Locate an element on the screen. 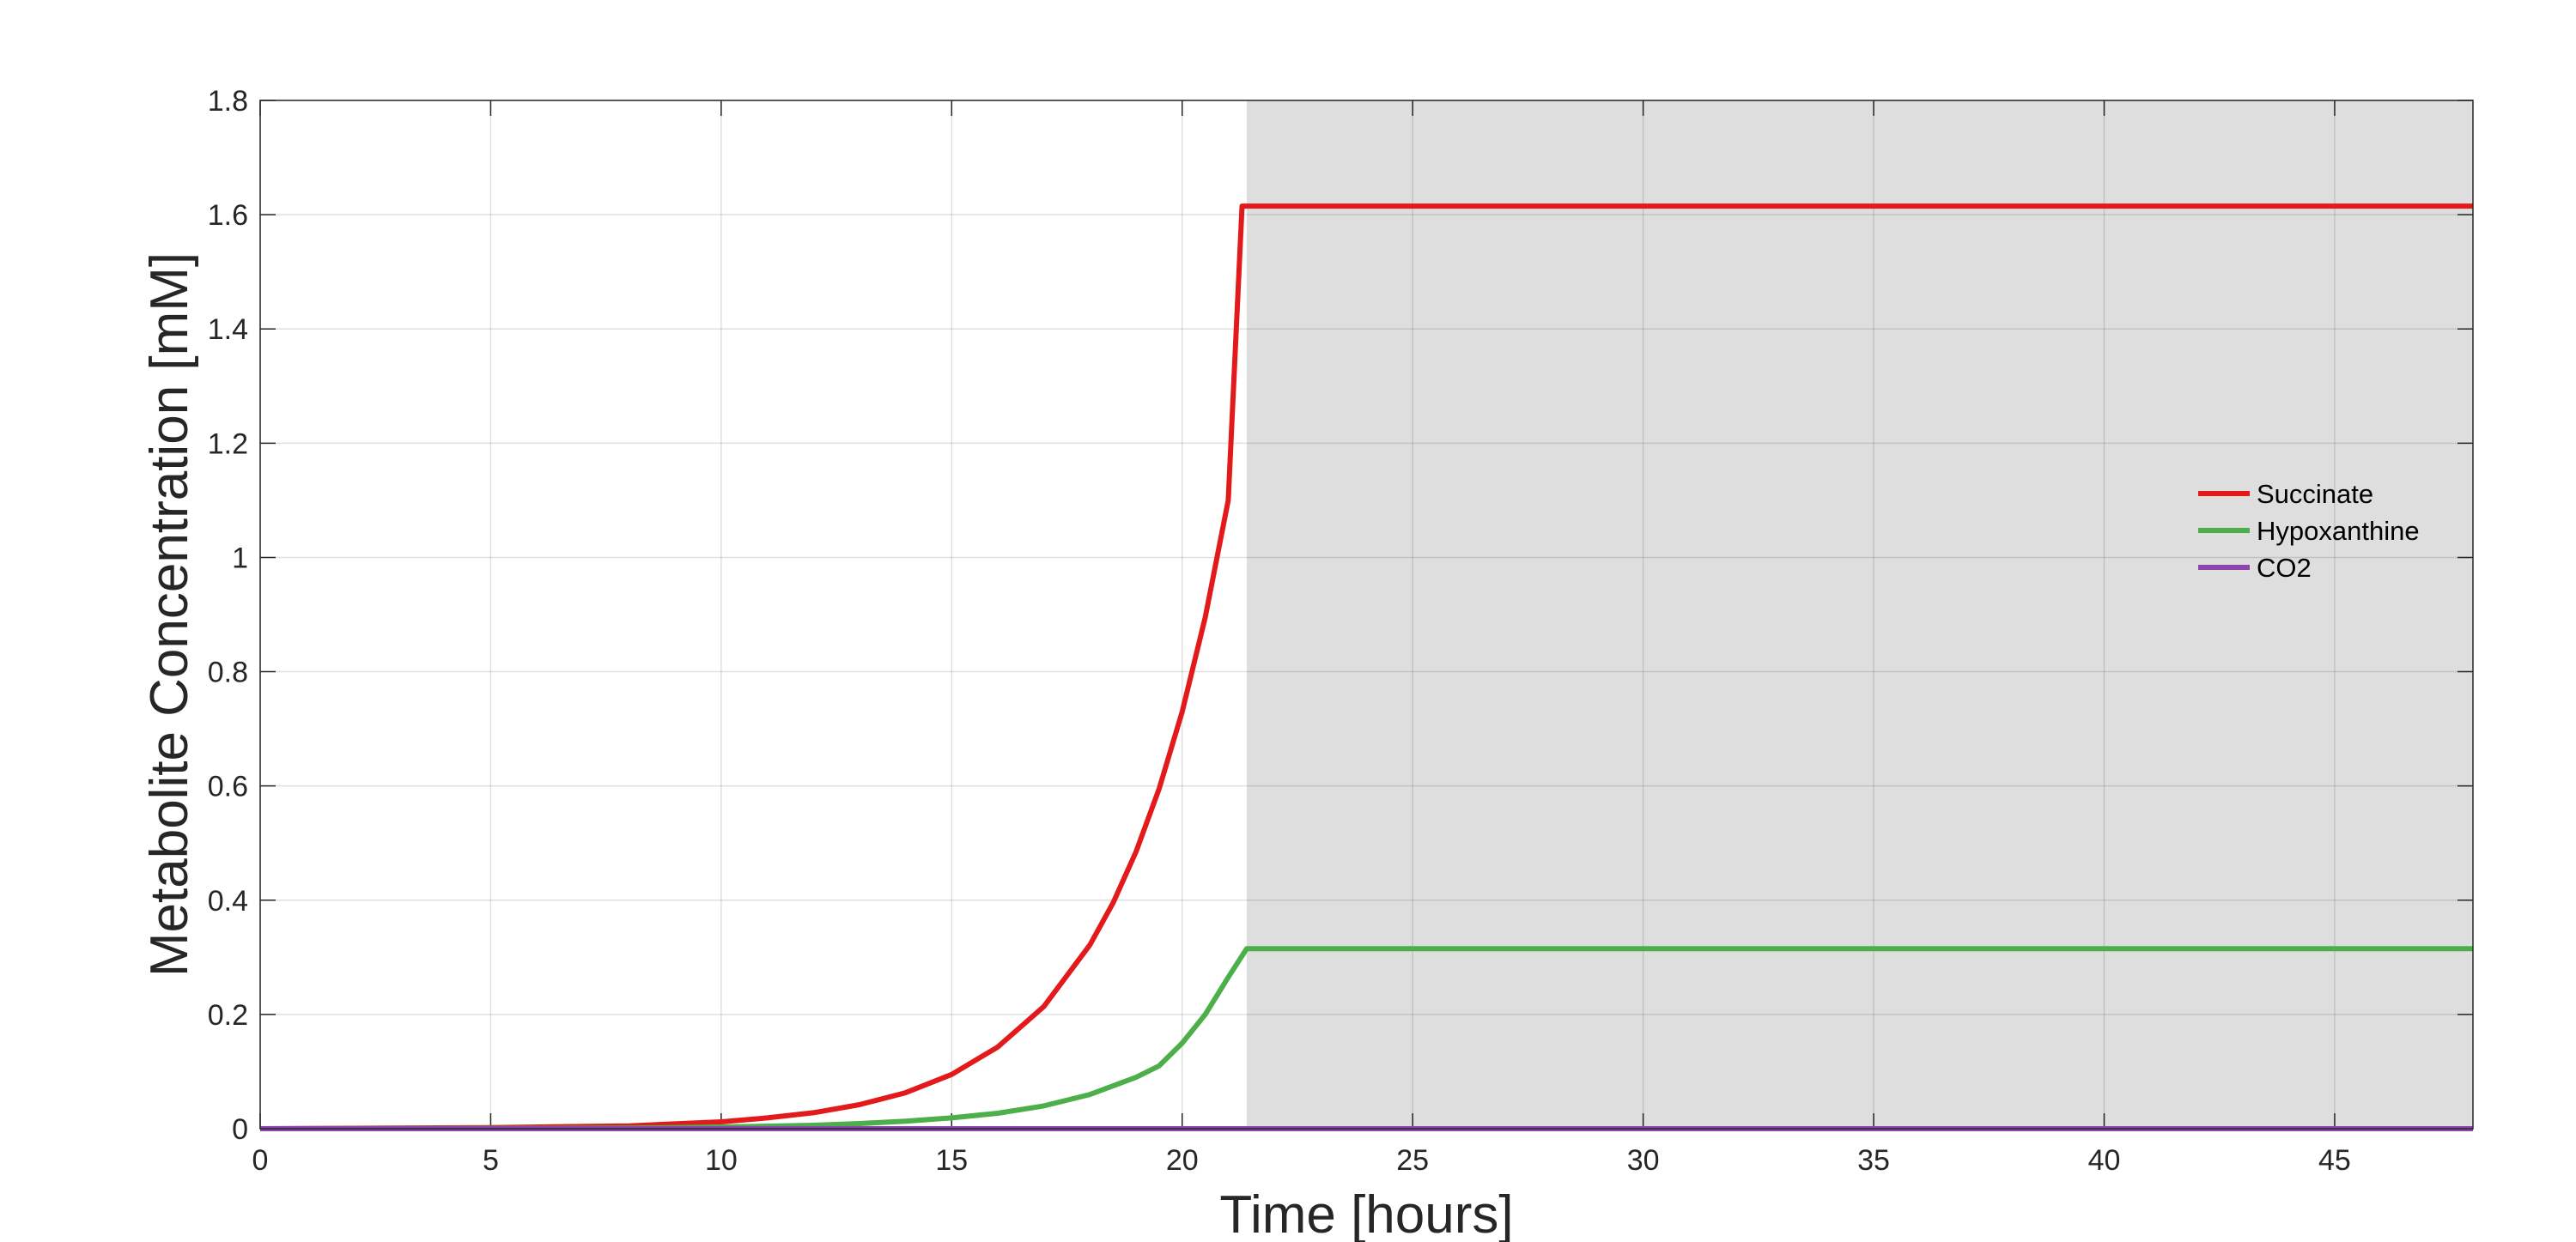 The height and width of the screenshot is (1242, 2576). legend: Succinate Hypoxanthine CO2 is located at coordinates (2309, 531).